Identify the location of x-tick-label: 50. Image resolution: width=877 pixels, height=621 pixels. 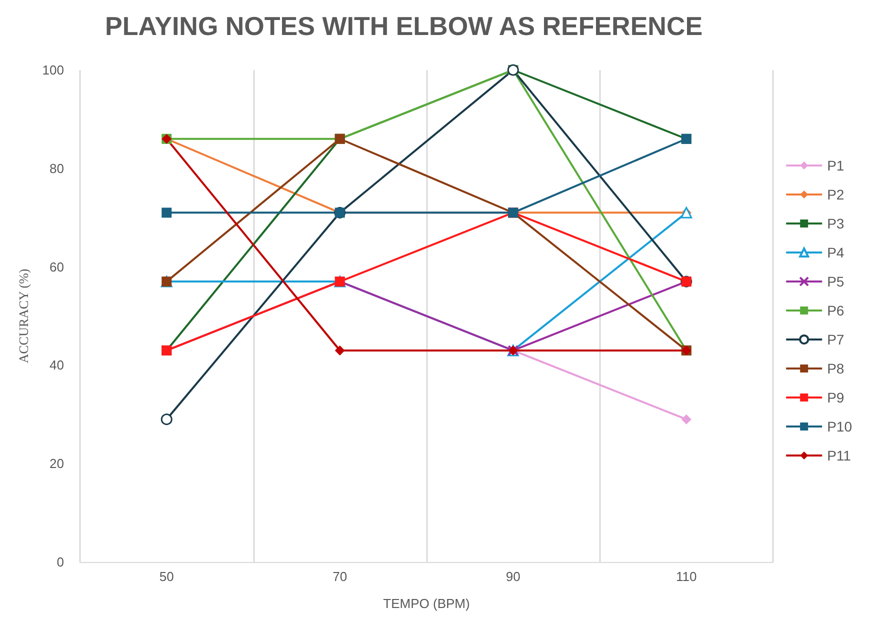
(166, 576).